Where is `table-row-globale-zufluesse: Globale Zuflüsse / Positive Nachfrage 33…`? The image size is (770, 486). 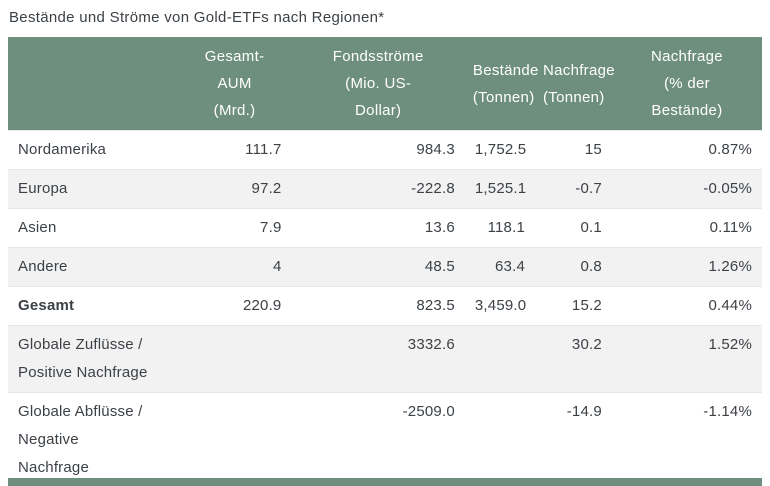
table-row-globale-zufluesse: Globale Zuflüsse / Positive Nachfrage 33… is located at coordinates (385, 359).